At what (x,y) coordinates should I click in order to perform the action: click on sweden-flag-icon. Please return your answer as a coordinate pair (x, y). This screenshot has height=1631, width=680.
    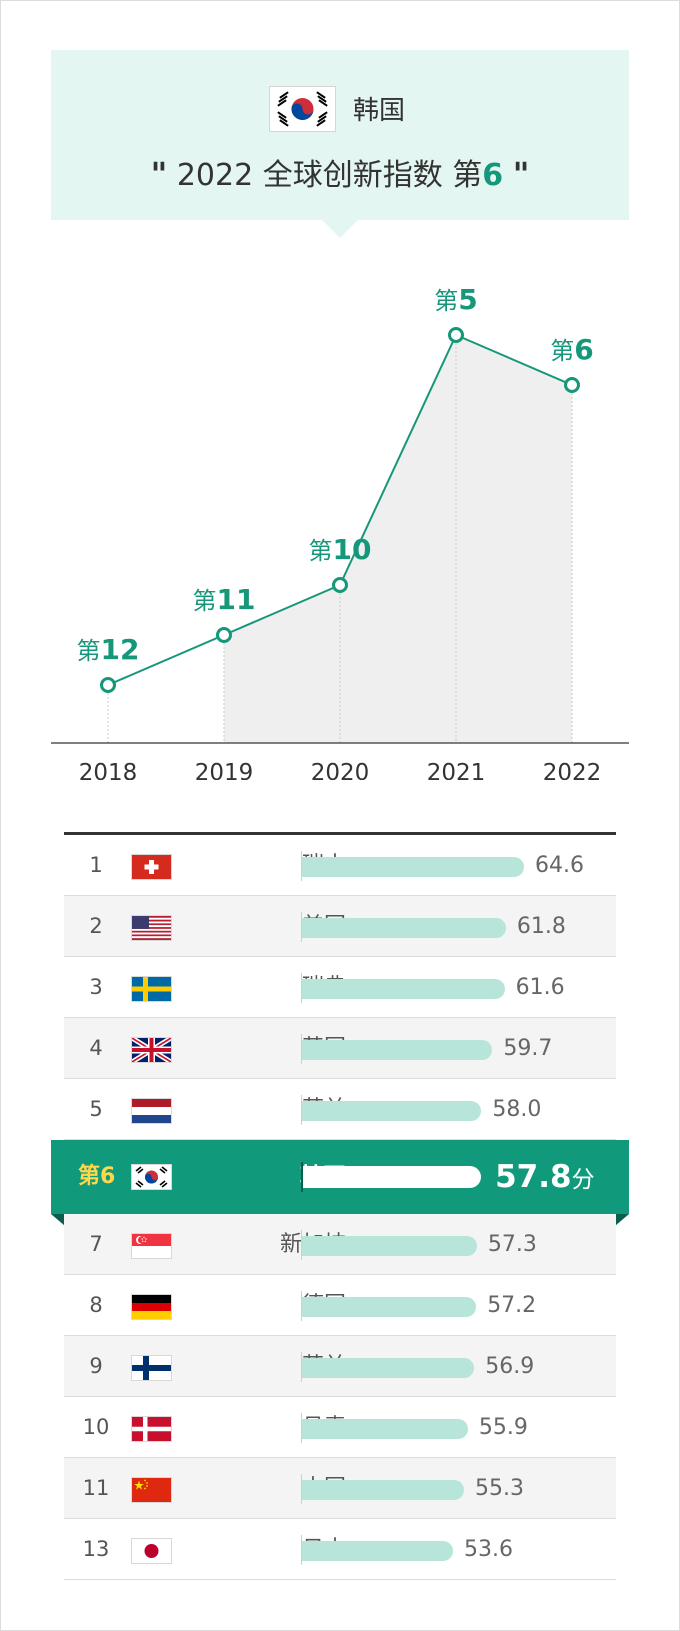
    Looking at the image, I should click on (151, 989).